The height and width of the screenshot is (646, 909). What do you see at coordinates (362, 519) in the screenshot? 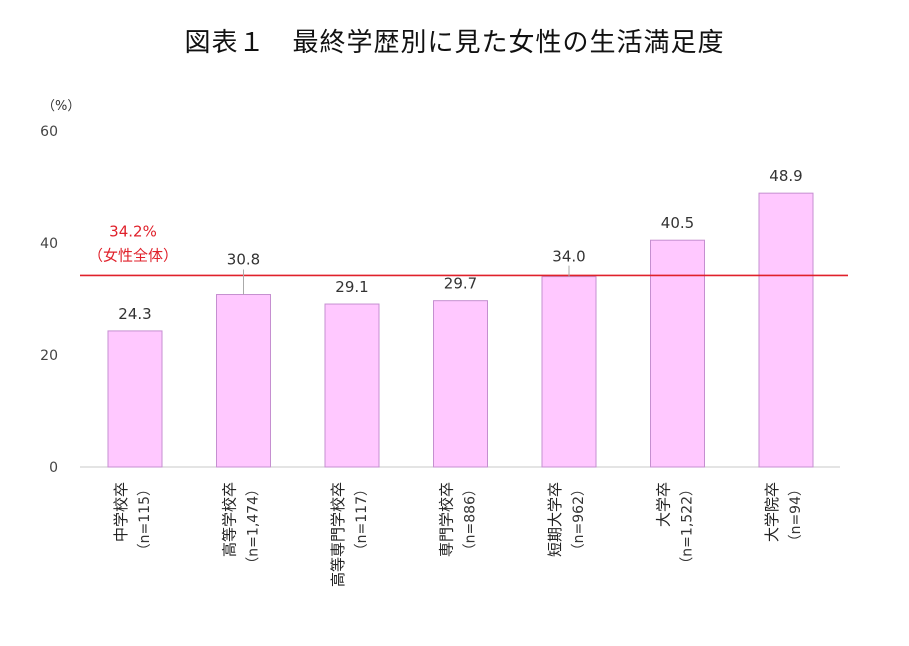
I see `x-tick-sample-size: （n=117）` at bounding box center [362, 519].